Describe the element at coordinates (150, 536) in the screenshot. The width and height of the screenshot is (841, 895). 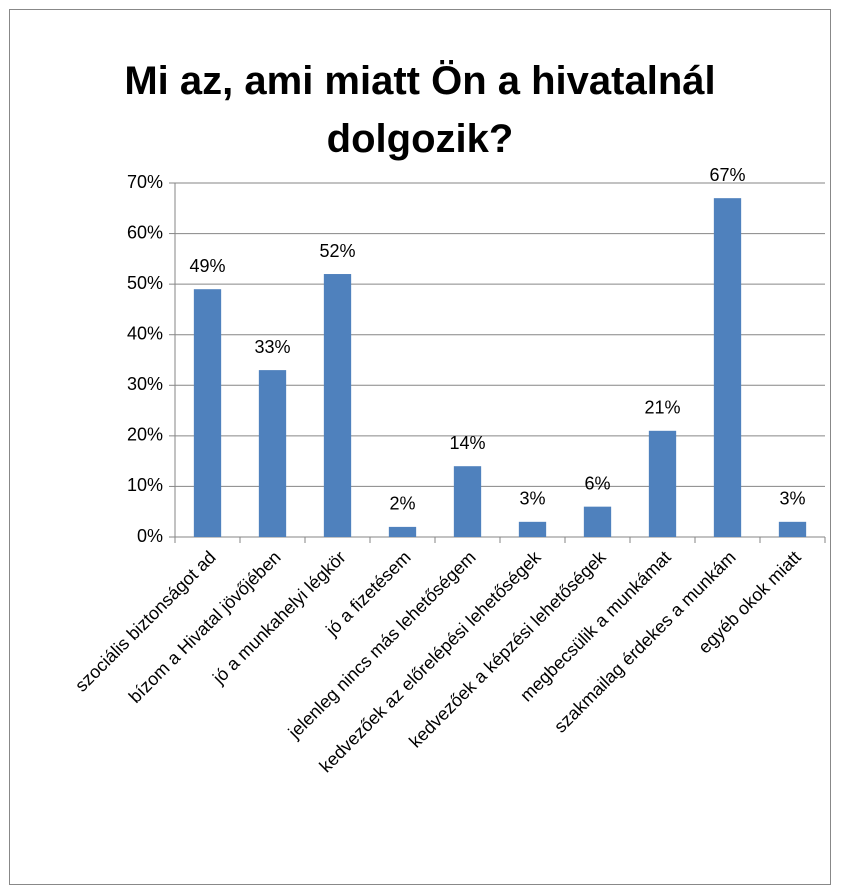
I see `y-tick-label: 0%` at that location.